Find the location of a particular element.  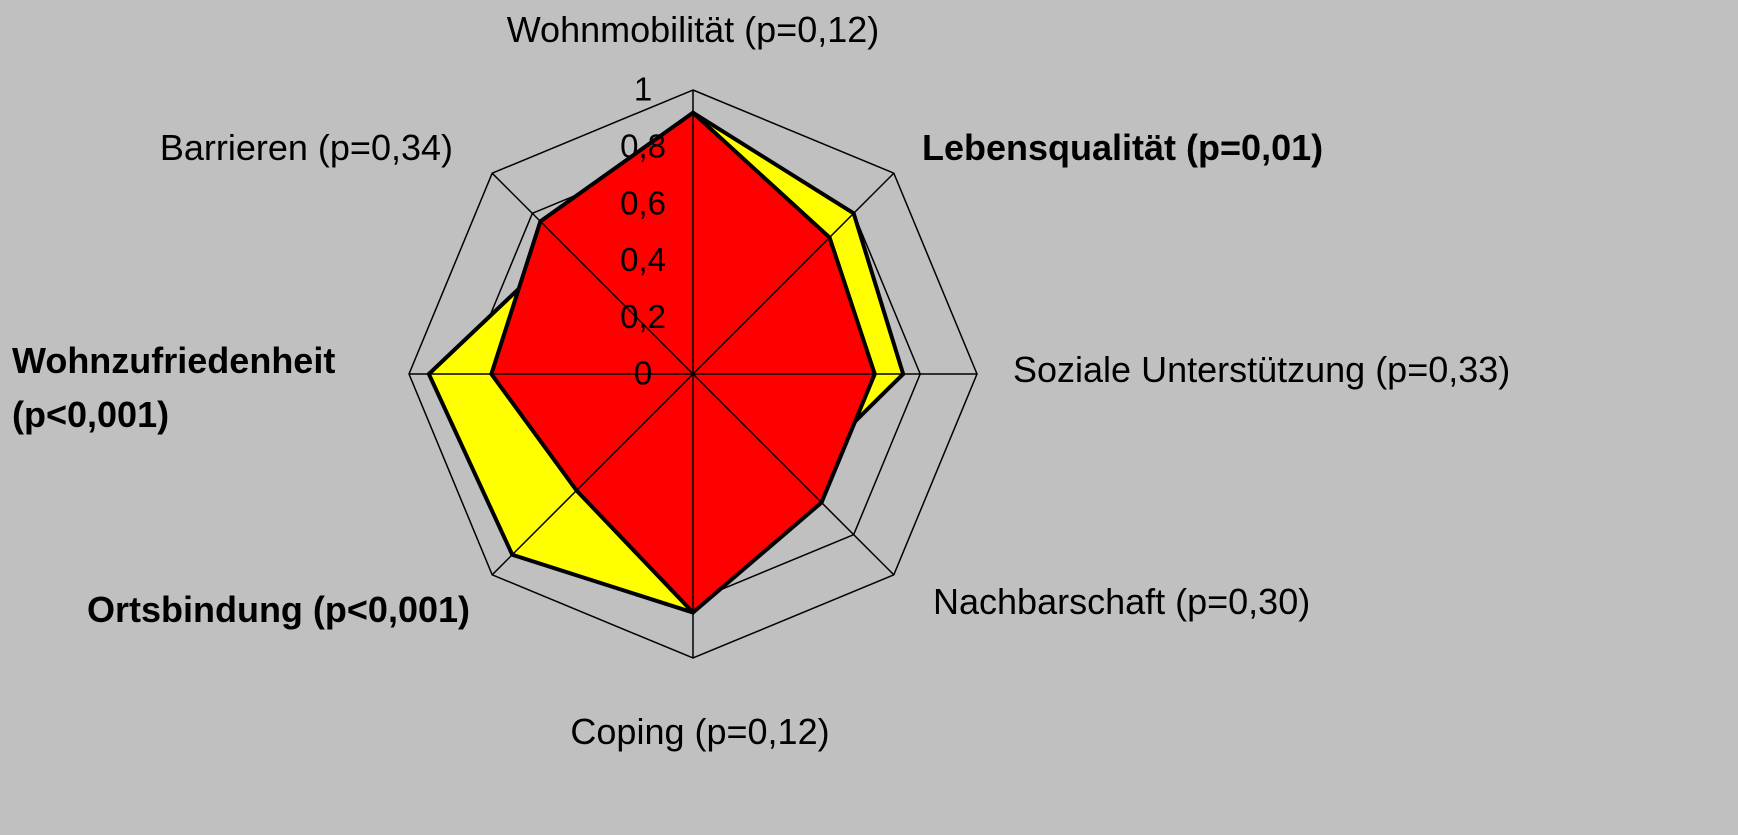

r-tick-label: 0,4 is located at coordinates (643, 259).